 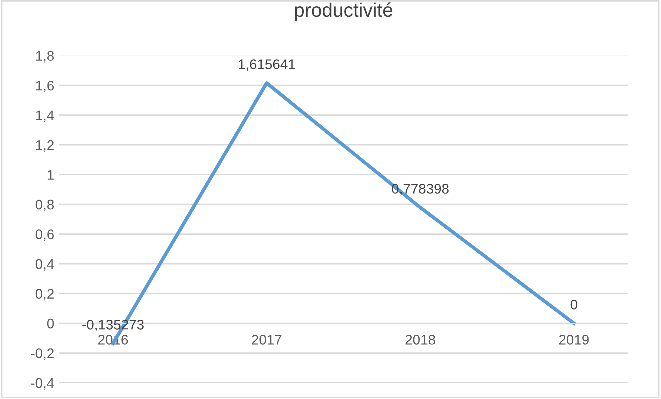 I want to click on chart-title: productivité, so click(x=344, y=12).